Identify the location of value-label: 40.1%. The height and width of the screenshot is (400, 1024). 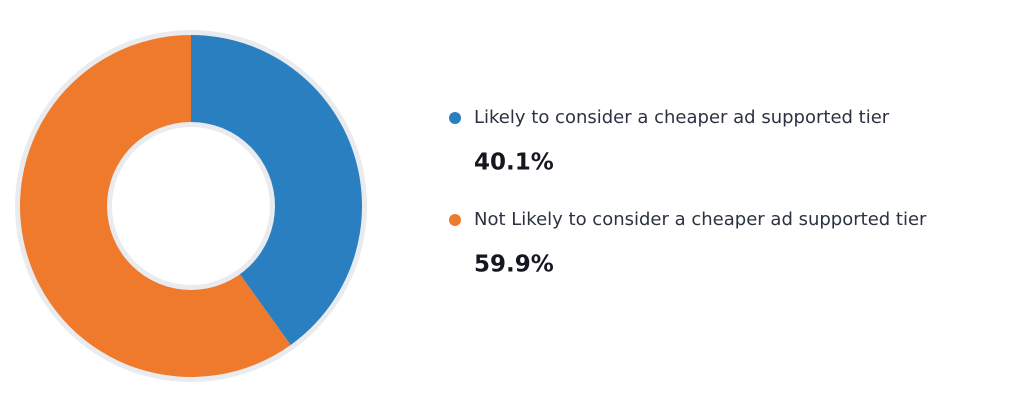
(514, 163).